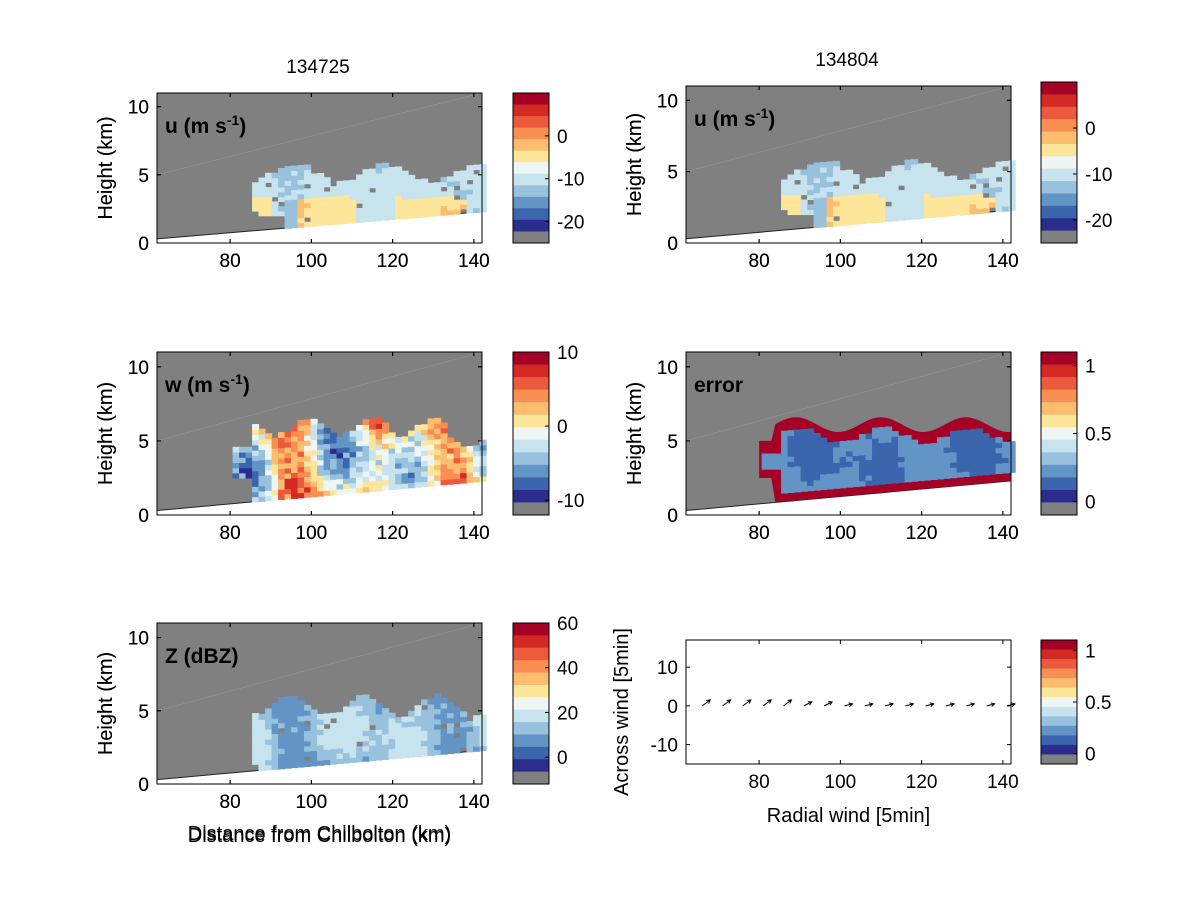 Image resolution: width=1200 pixels, height=900 pixels. Describe the element at coordinates (230, 533) in the screenshot. I see `x-tick-label: 80` at that location.